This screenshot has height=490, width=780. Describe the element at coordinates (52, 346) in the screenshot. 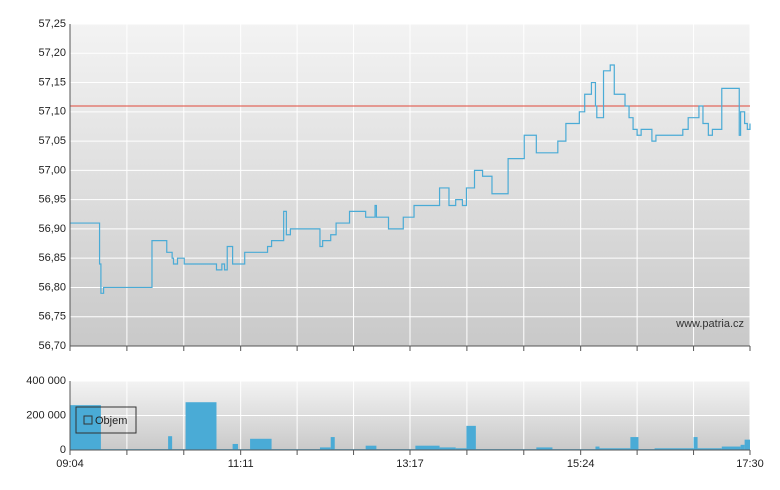

I see `y-tick-label: 56,70` at that location.